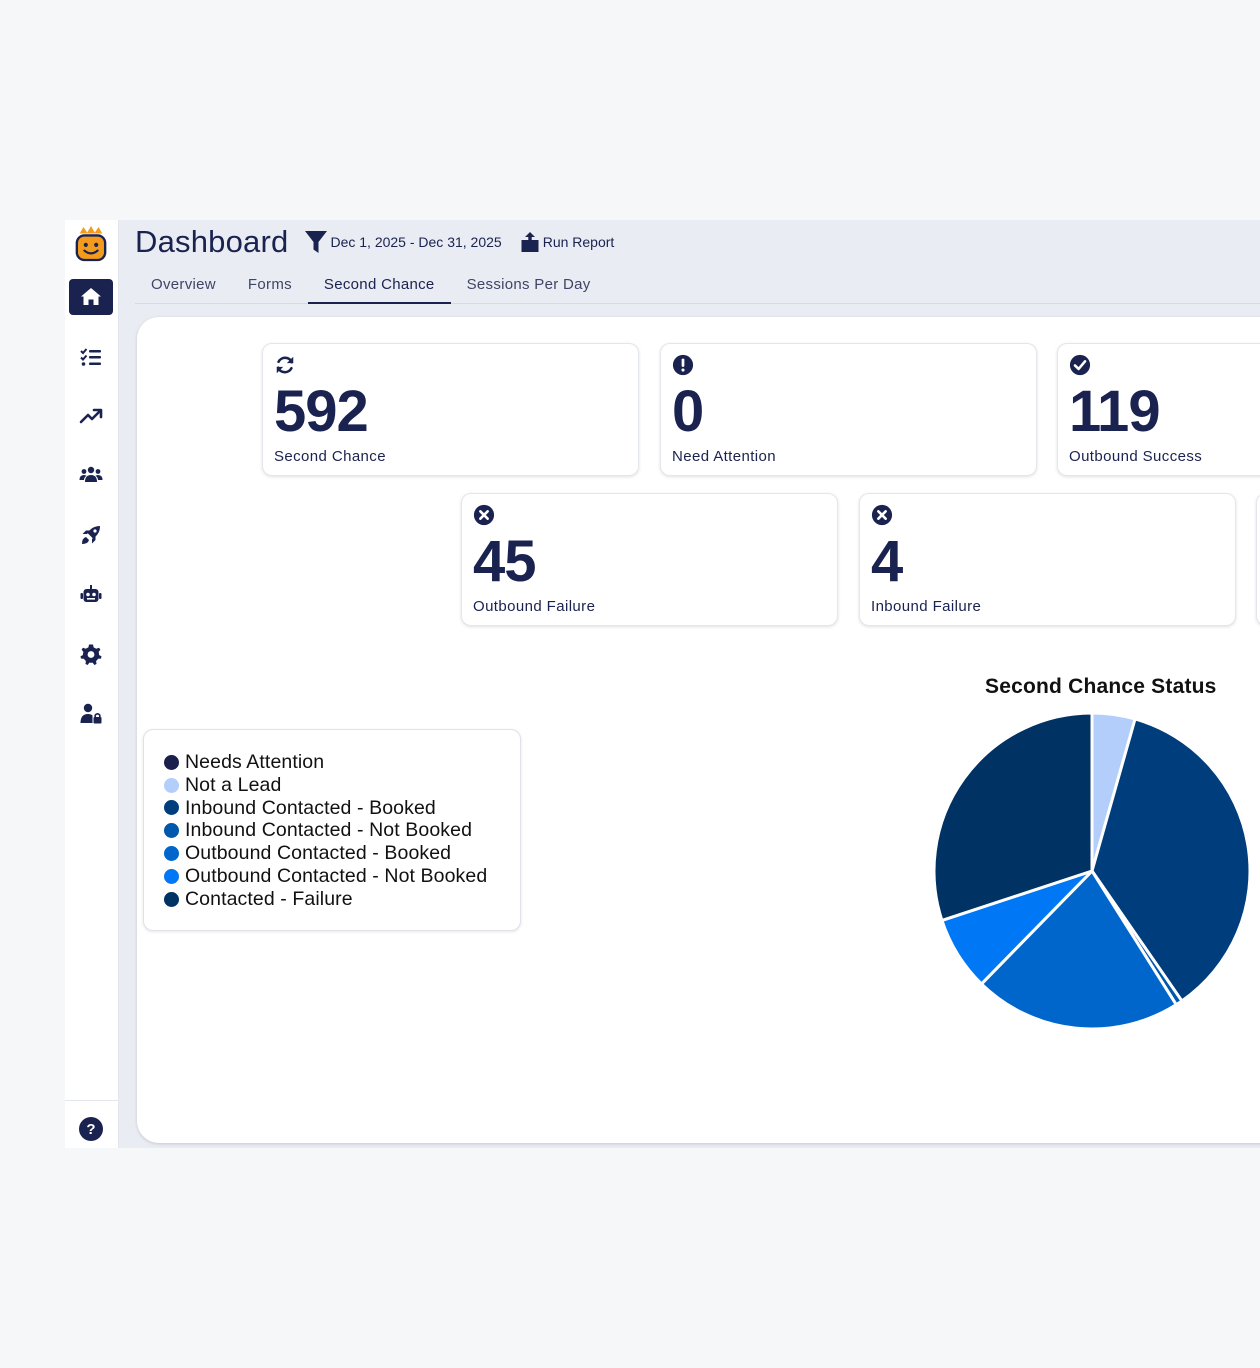 The height and width of the screenshot is (1368, 1260). I want to click on filter-icon, so click(316, 242).